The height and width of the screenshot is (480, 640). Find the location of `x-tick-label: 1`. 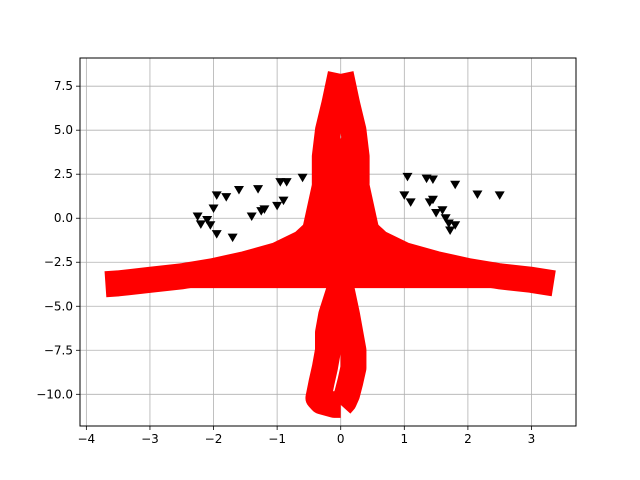

x-tick-label: 1 is located at coordinates (404, 439).